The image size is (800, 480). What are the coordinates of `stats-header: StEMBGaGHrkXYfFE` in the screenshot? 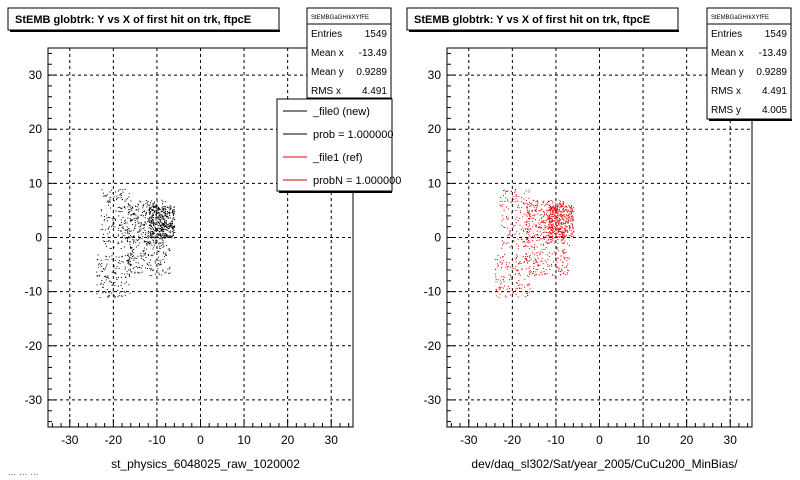 It's located at (340, 18).